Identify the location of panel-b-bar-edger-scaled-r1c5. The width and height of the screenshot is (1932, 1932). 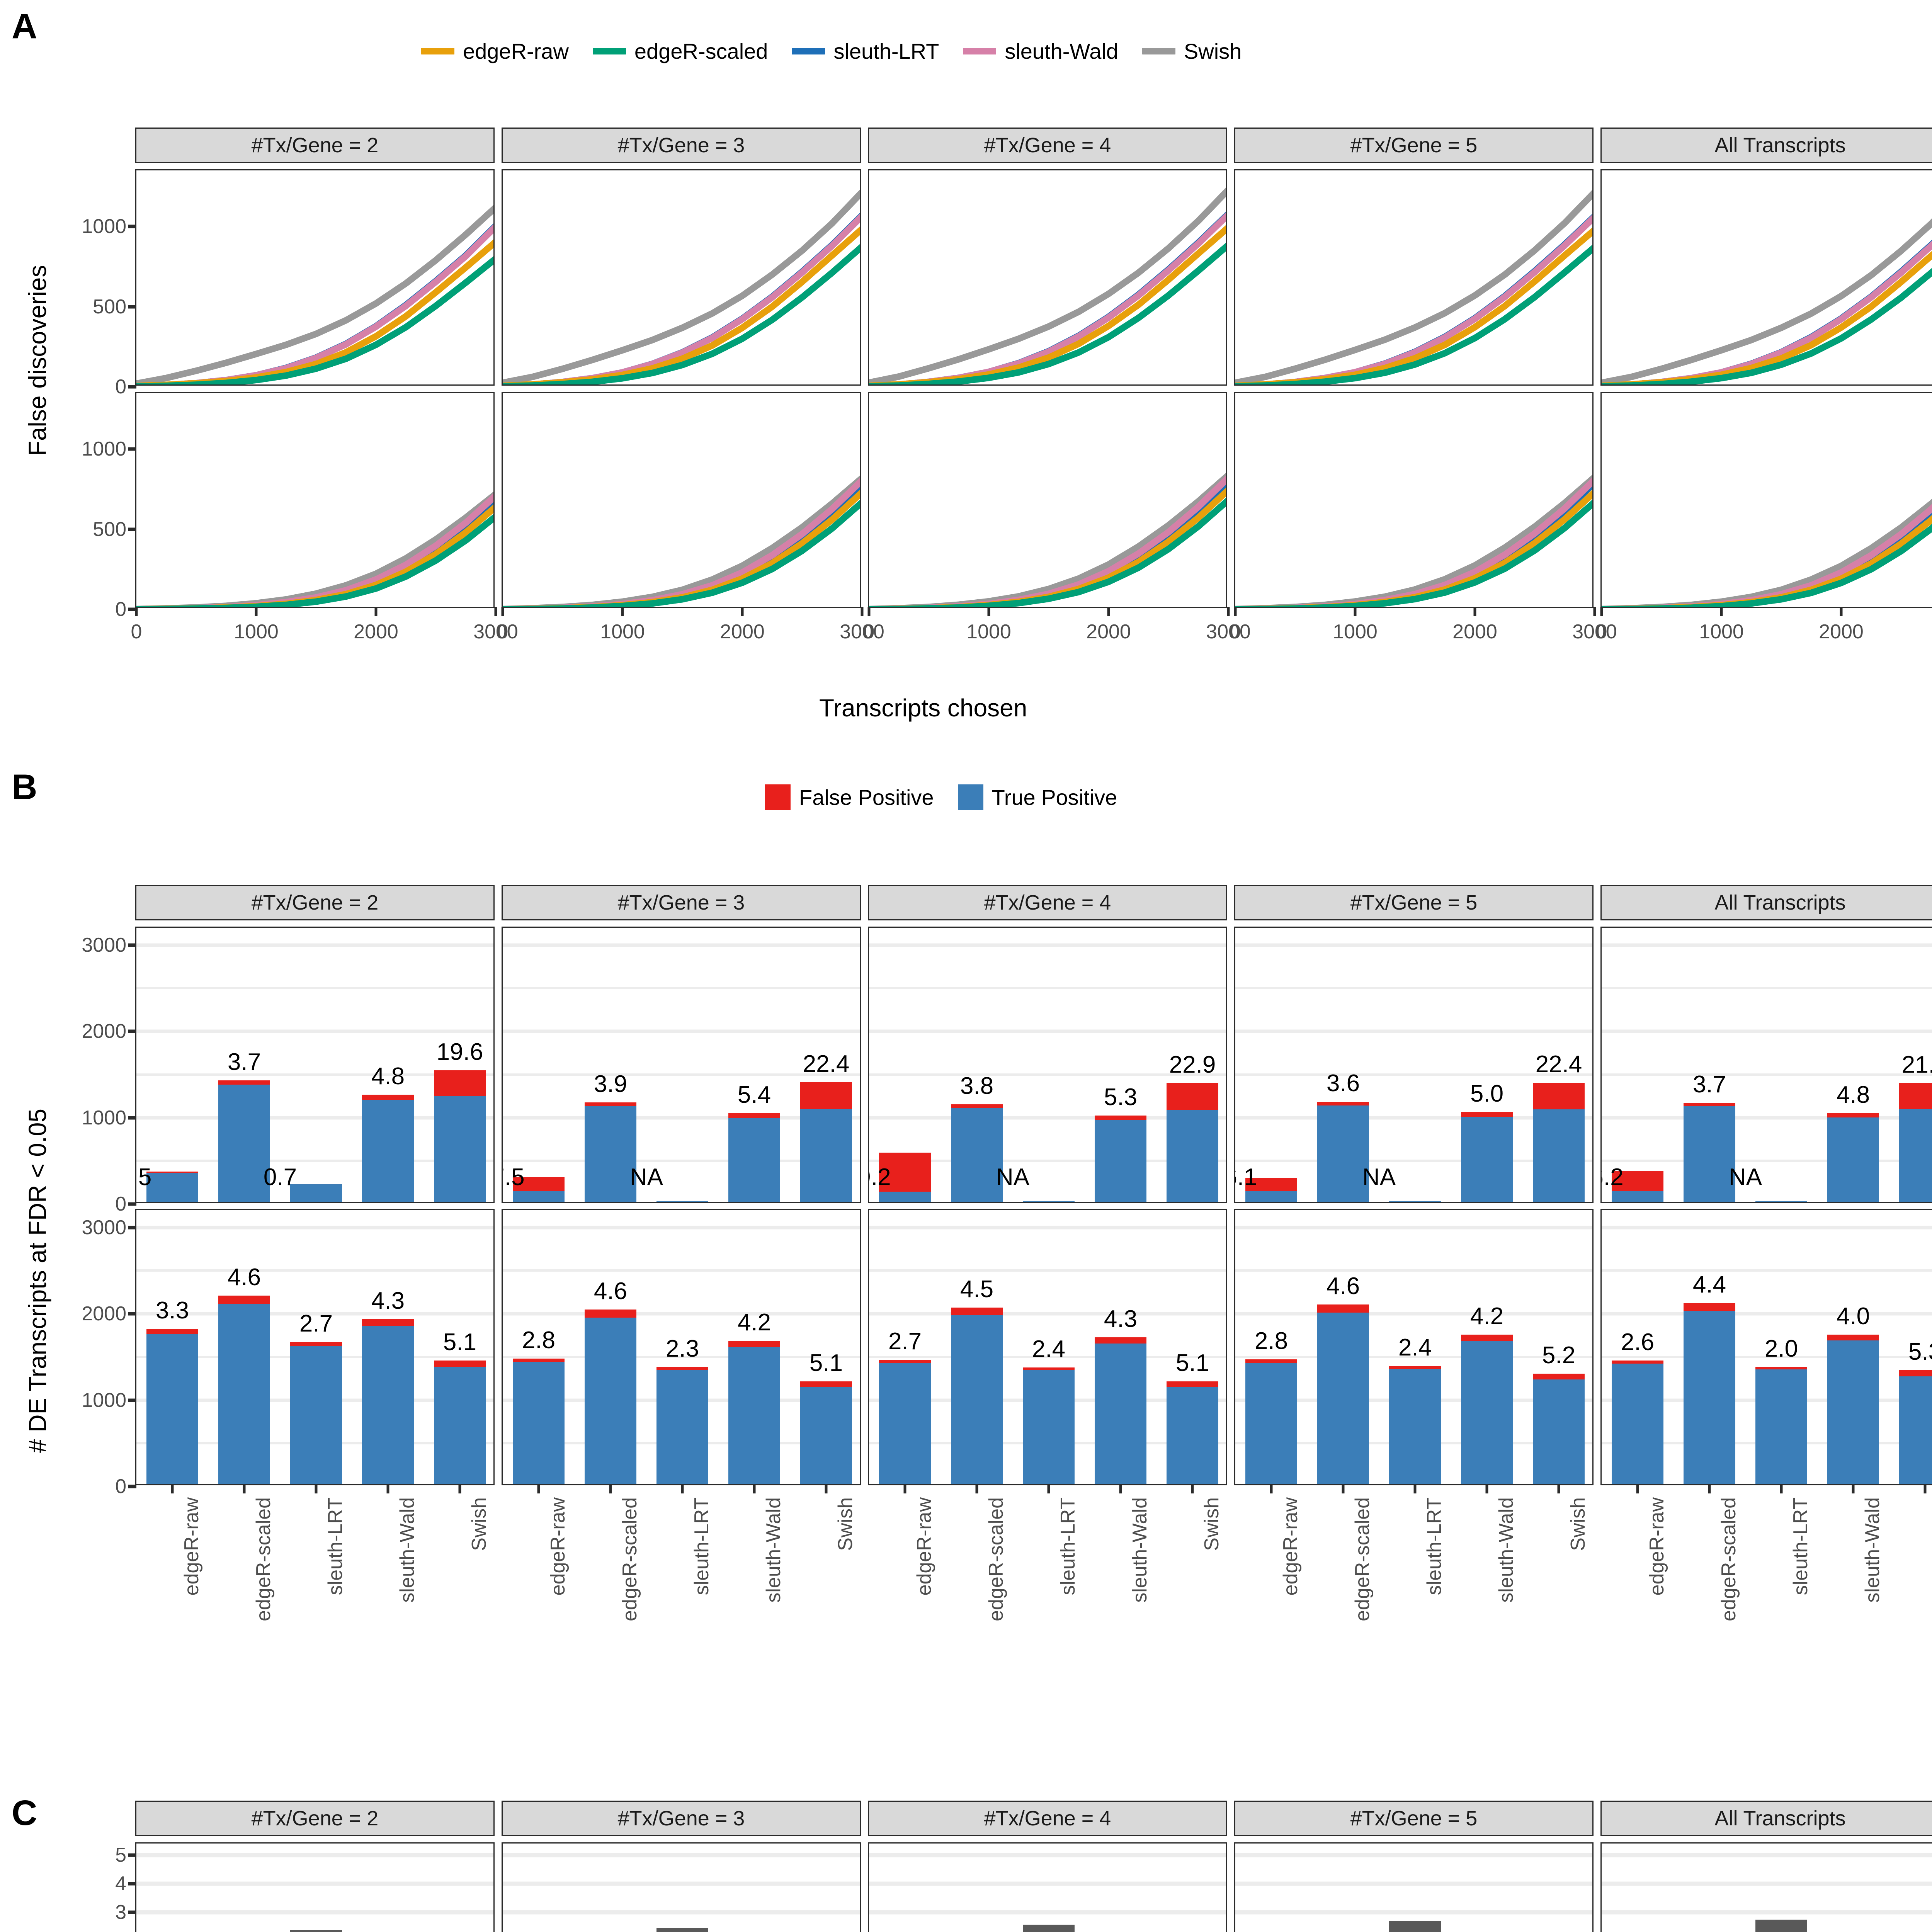
(1710, 1152).